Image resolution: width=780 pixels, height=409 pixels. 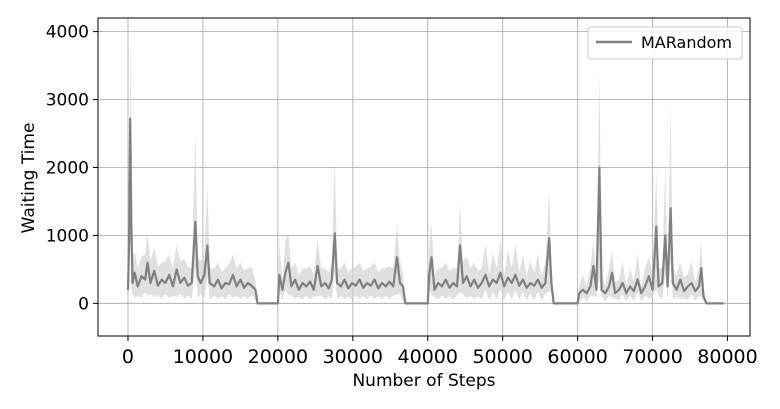 I want to click on y-axis-label: Waiting Time, so click(x=29, y=178).